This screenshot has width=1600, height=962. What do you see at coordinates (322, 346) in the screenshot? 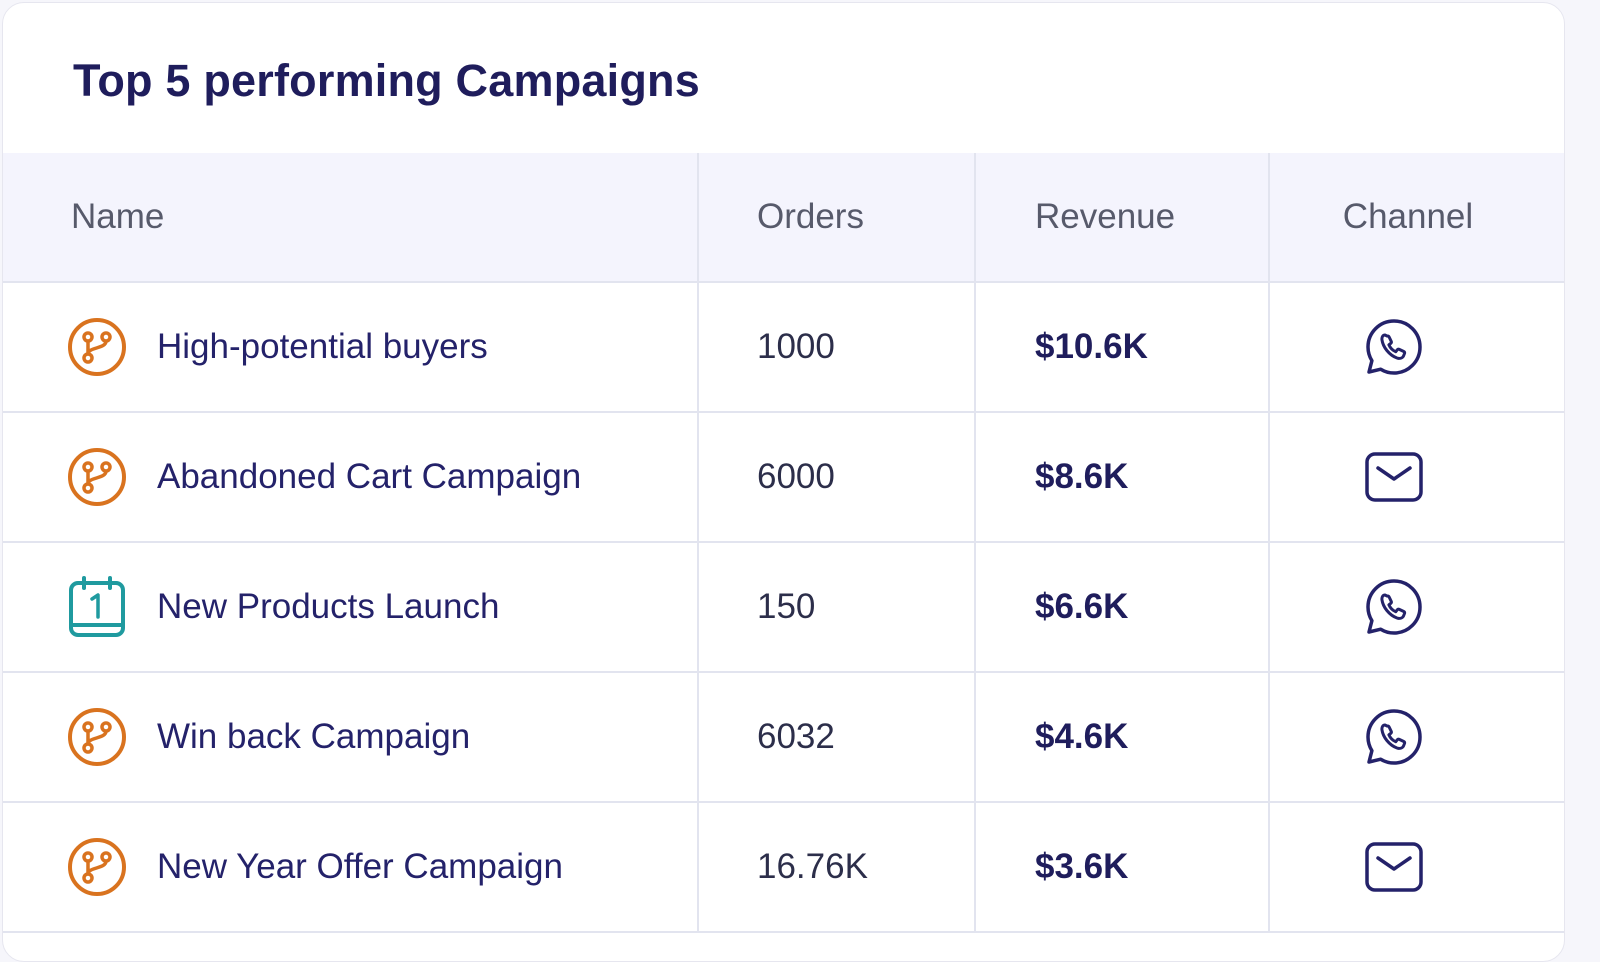
I see `campaign-name: High-potential buyers` at bounding box center [322, 346].